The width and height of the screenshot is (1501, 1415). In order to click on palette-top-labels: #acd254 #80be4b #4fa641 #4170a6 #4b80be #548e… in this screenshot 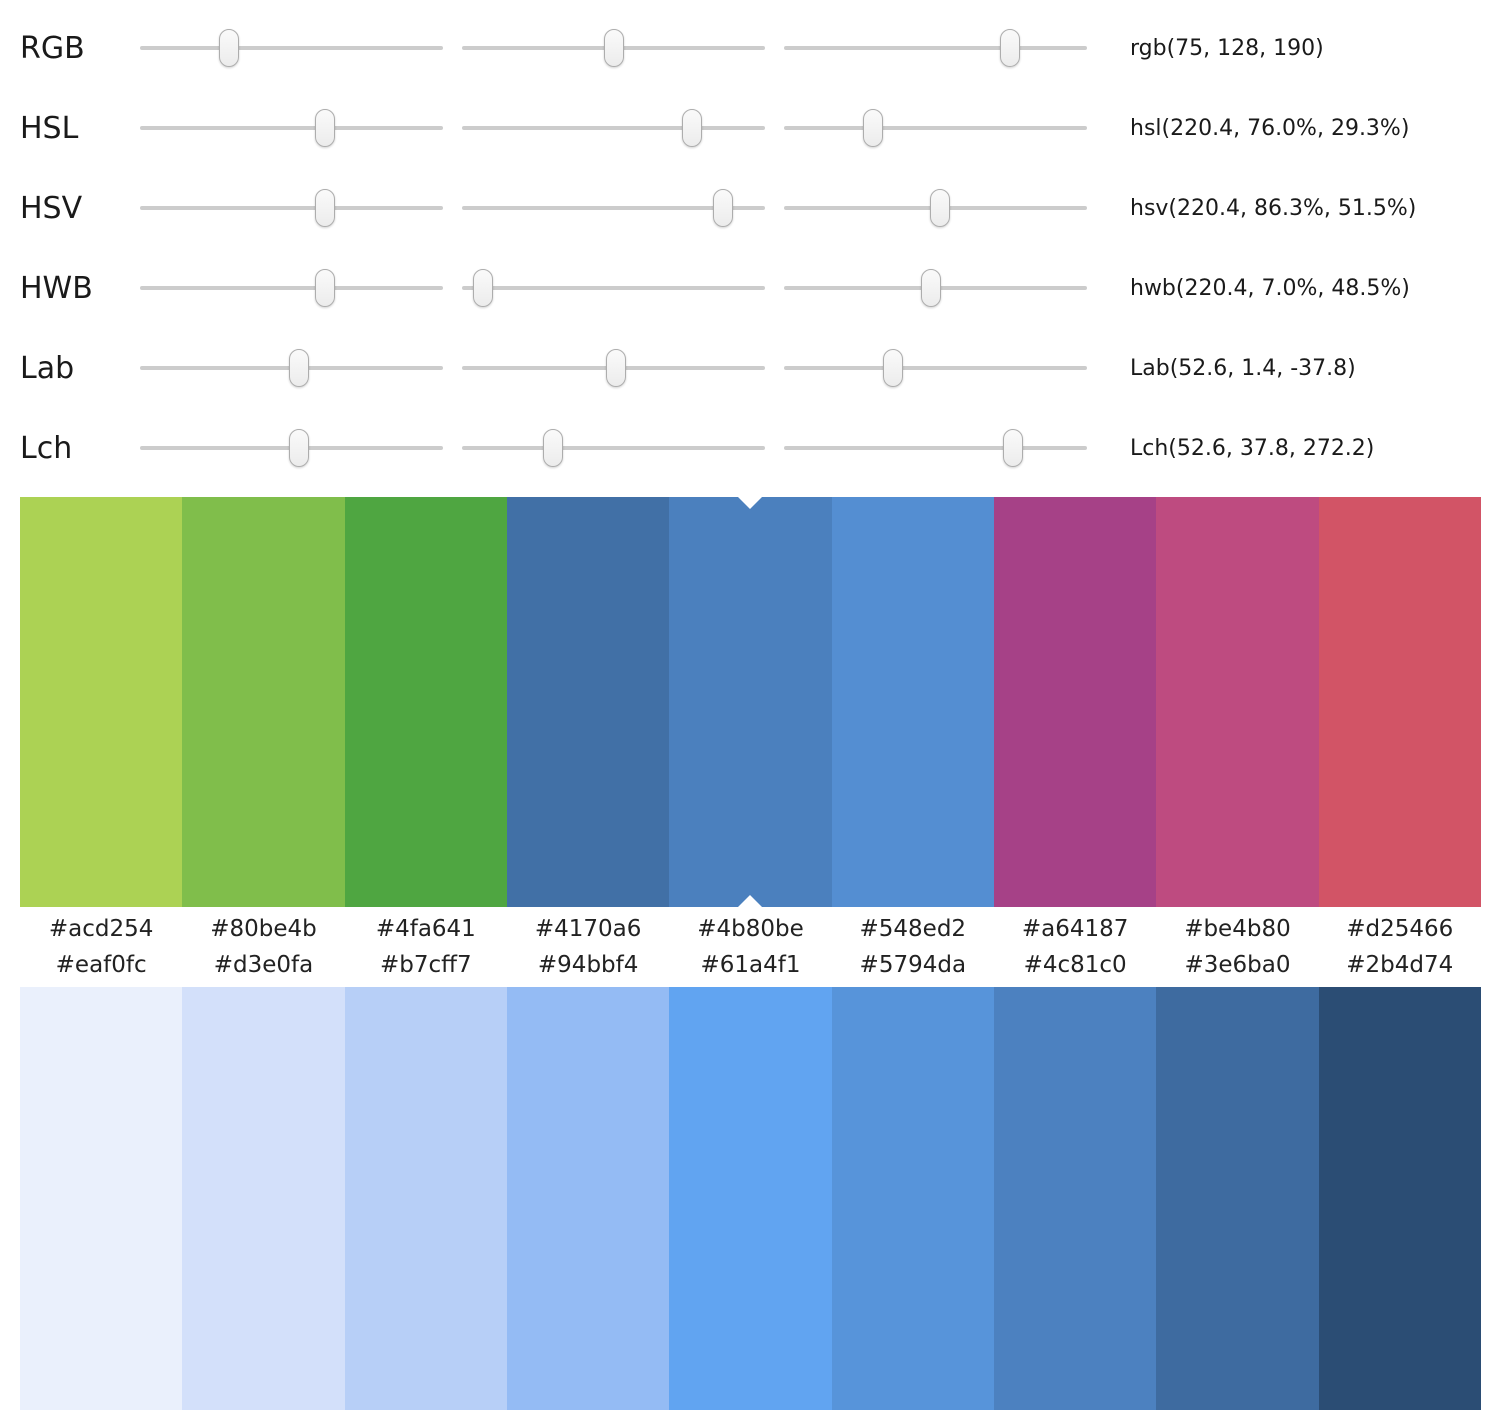, I will do `click(750, 927)`.